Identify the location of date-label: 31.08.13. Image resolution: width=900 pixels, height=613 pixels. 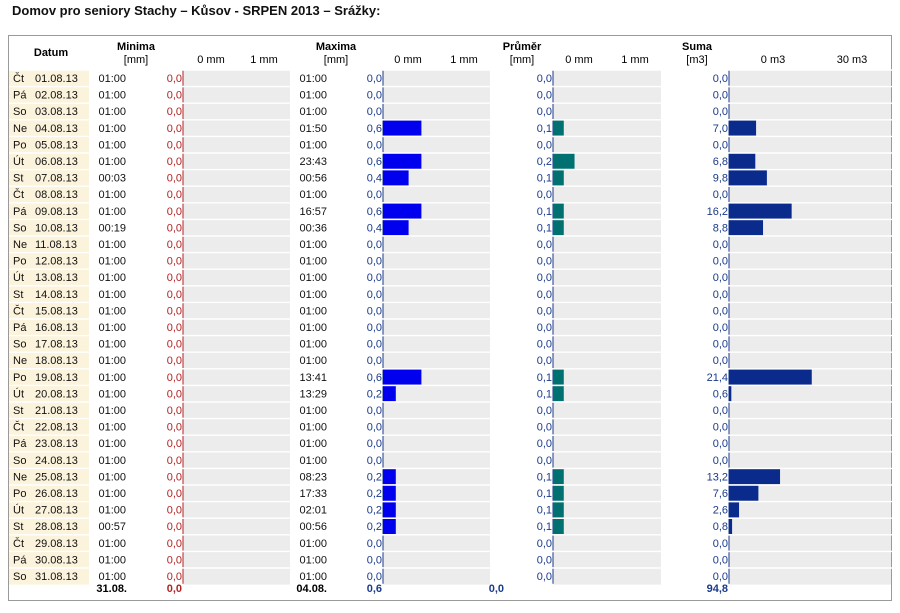
(56, 577).